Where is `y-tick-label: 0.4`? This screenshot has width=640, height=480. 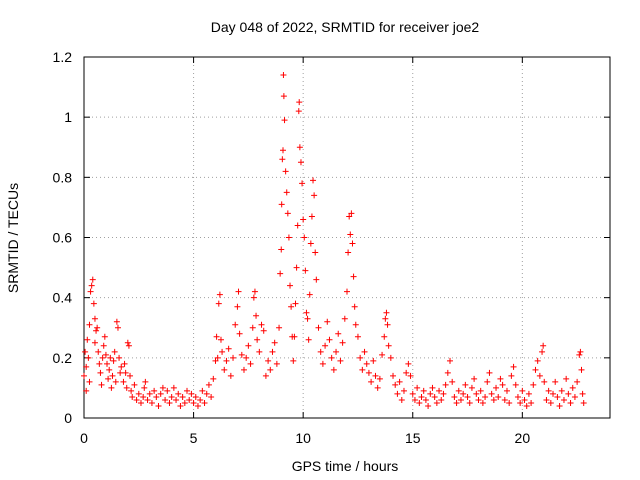
y-tick-label: 0.4 is located at coordinates (63, 298).